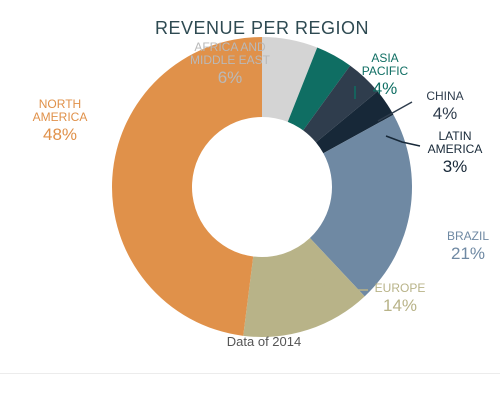  I want to click on slice-label-name: AFRICA AND, so click(230, 47).